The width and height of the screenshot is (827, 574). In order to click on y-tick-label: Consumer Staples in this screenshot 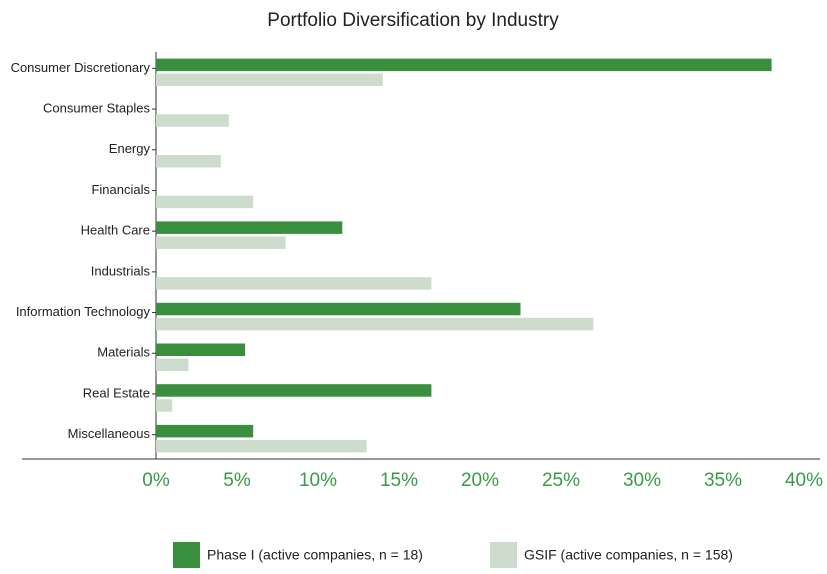, I will do `click(96, 107)`.